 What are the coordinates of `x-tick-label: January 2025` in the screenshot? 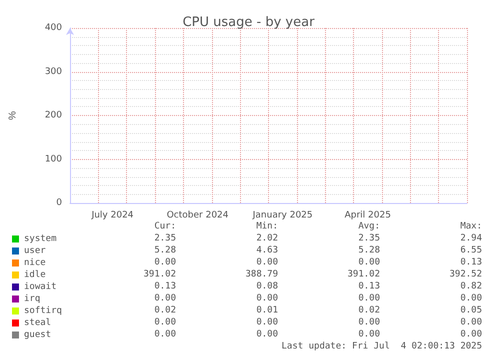 It's located at (282, 215).